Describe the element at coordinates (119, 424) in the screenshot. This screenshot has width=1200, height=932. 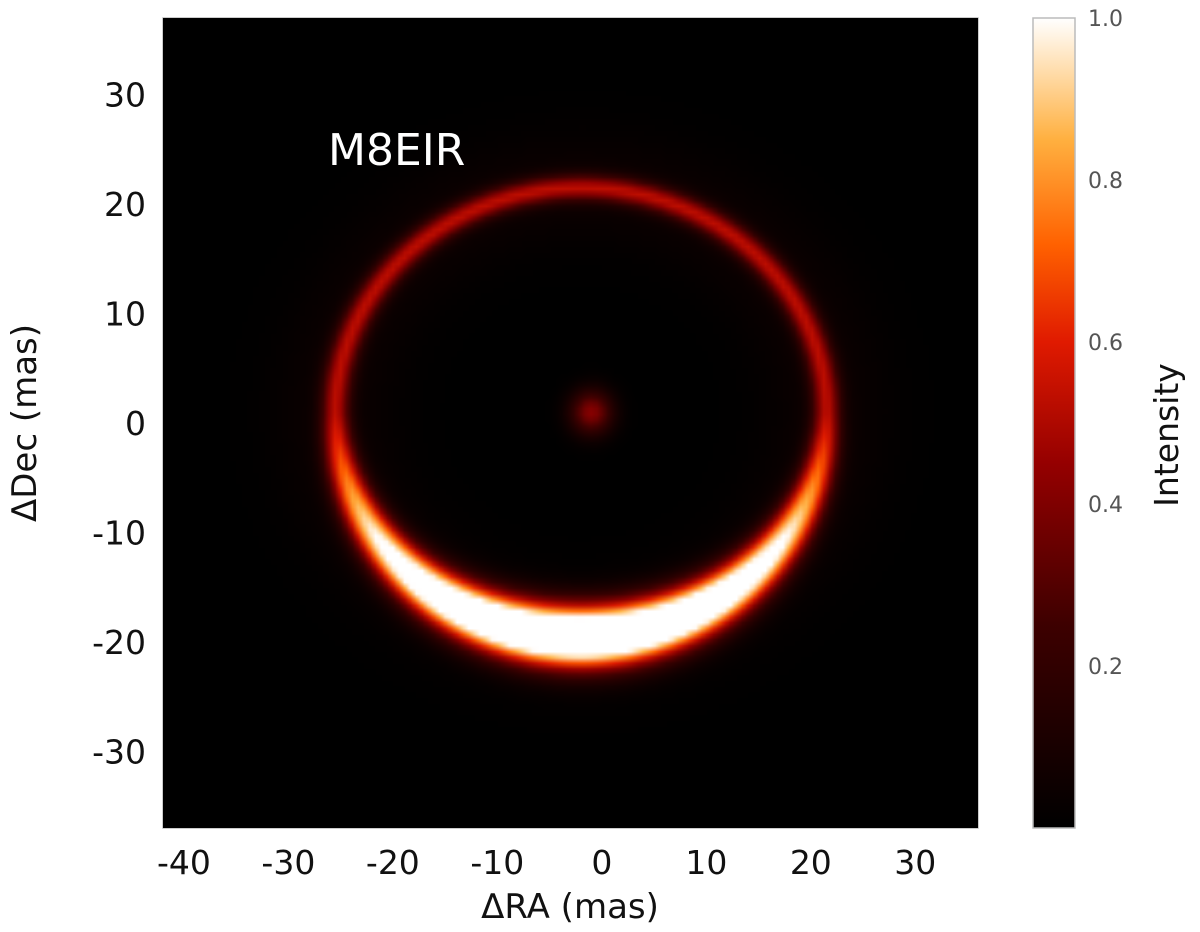
I see `y-tick-labels: 30 20 10 0 -10 -20 -30` at that location.